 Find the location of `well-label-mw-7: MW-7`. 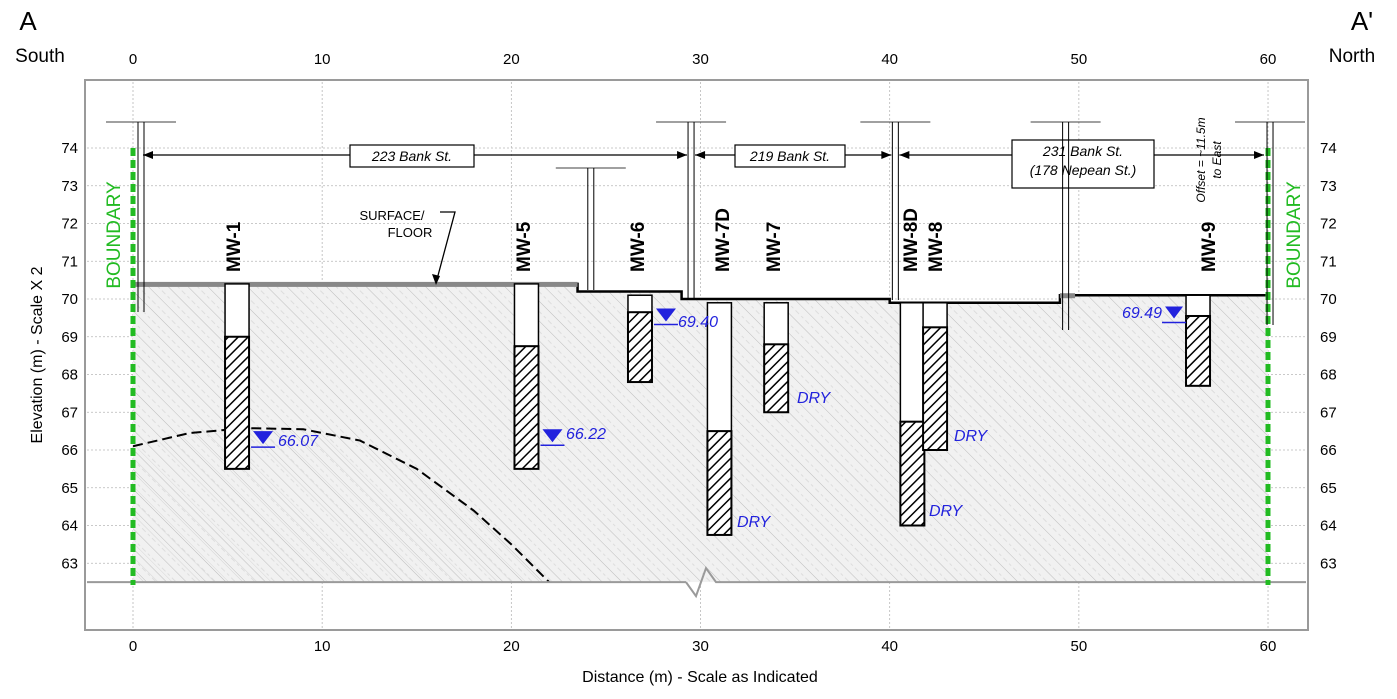

well-label-mw-7: MW-7 is located at coordinates (774, 247).